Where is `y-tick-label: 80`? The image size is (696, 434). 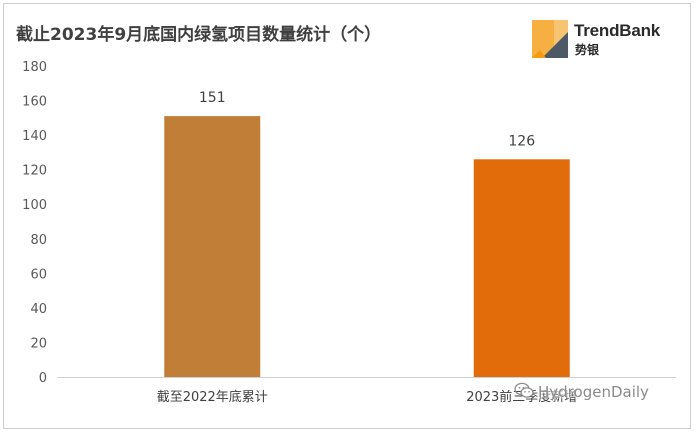 y-tick-label: 80 is located at coordinates (38, 240).